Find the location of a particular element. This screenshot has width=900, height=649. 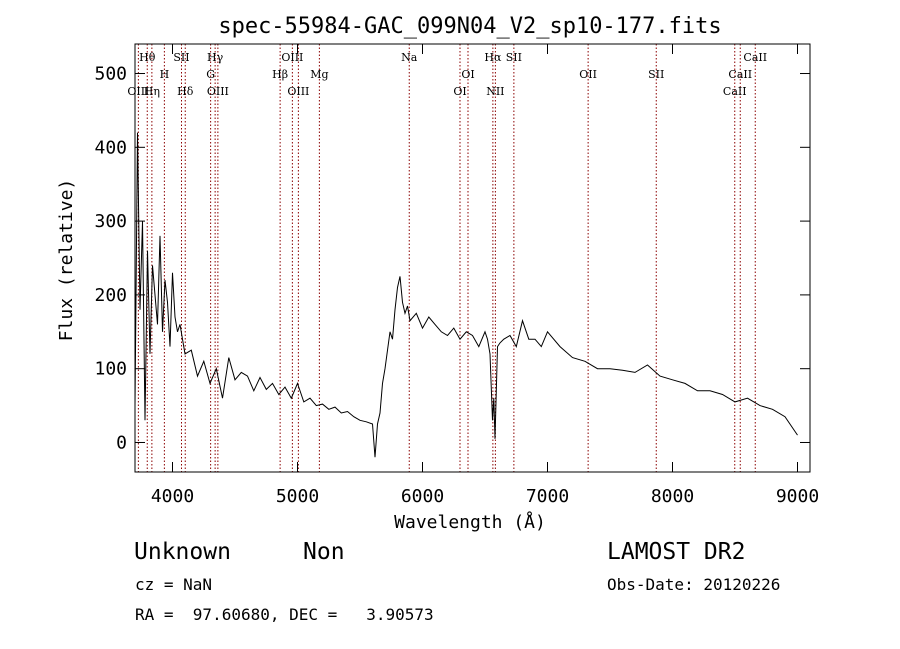

line-marker-label: Hα is located at coordinates (493, 57).